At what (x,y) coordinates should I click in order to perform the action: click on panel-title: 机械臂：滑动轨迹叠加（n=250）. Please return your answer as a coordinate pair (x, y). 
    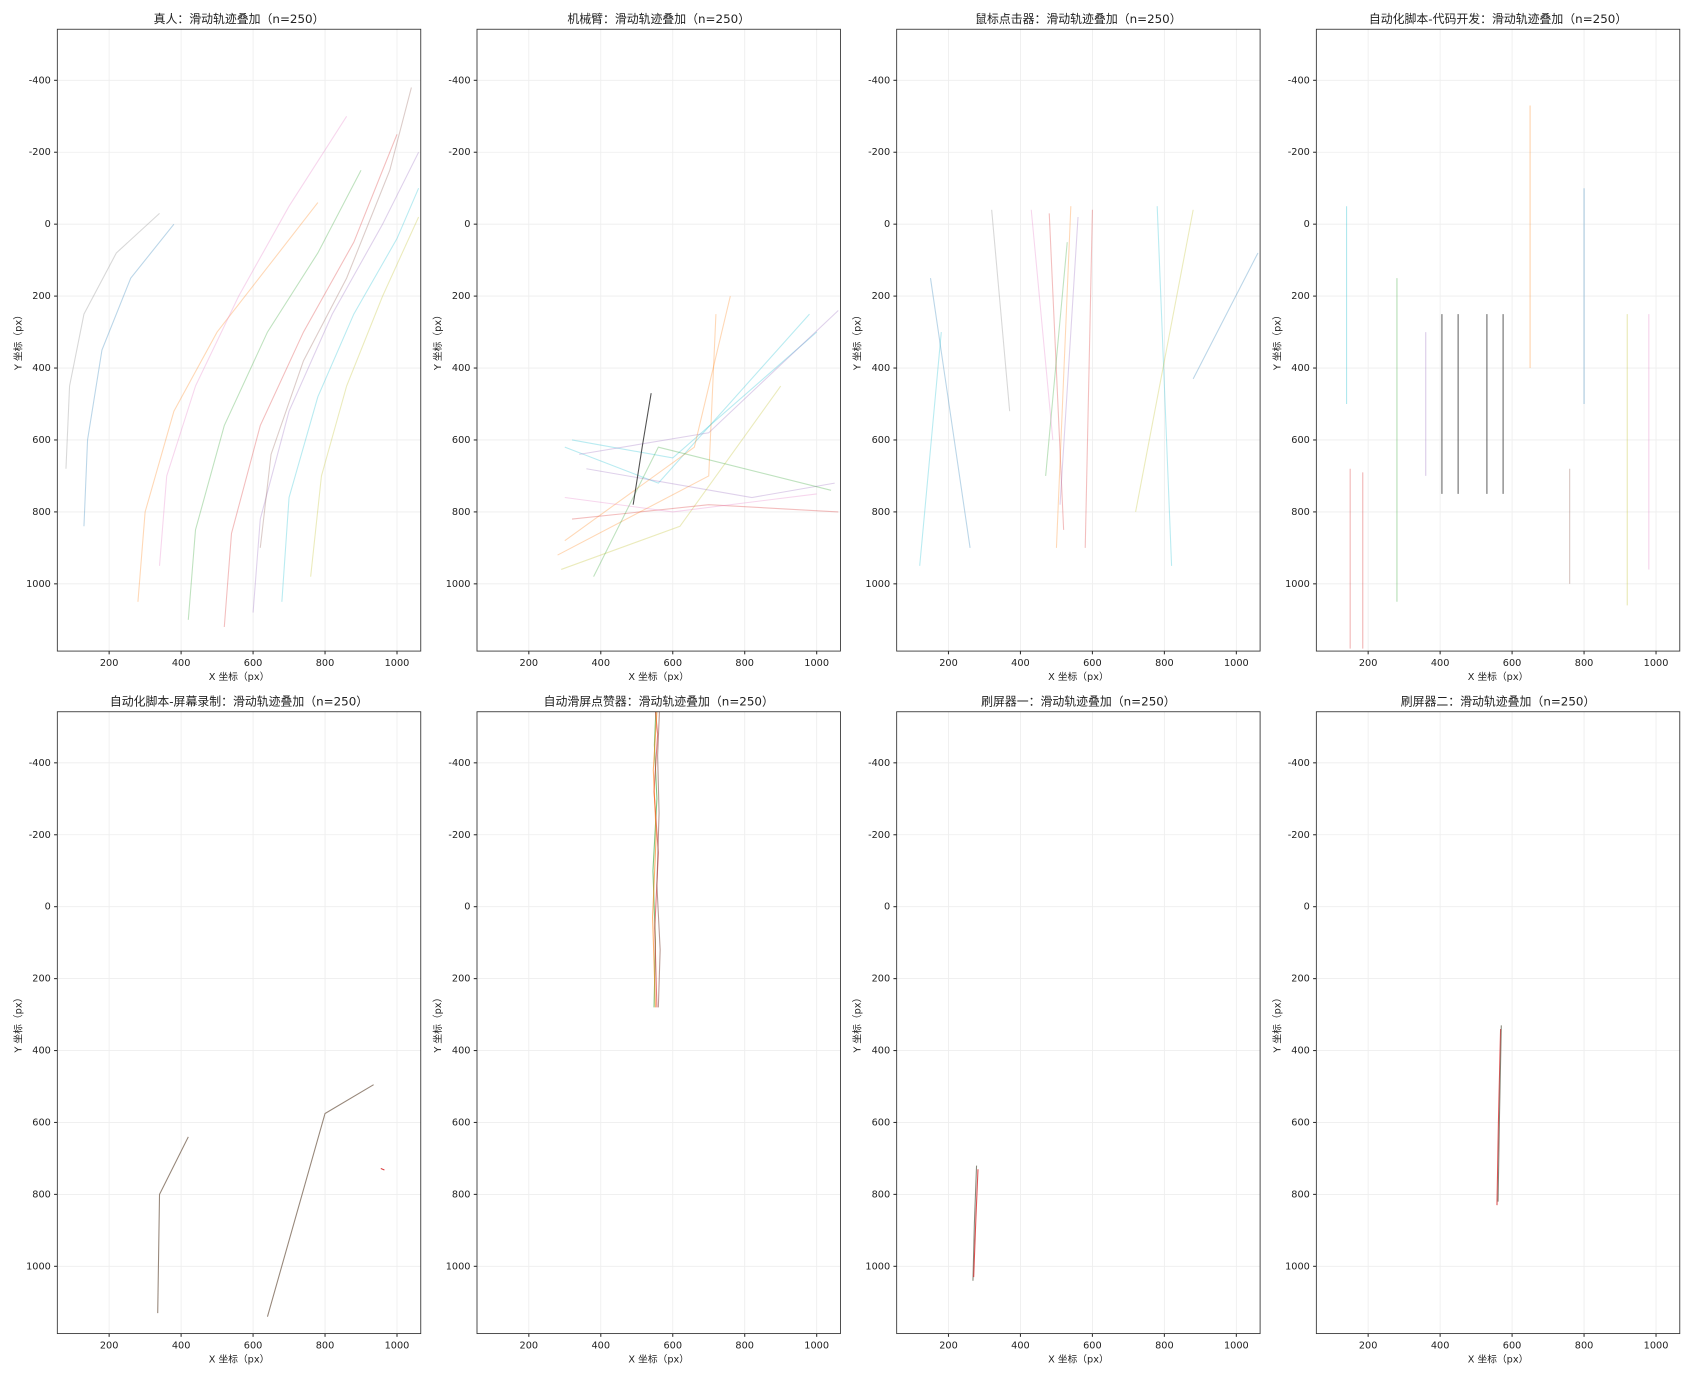
    Looking at the image, I should click on (658, 19).